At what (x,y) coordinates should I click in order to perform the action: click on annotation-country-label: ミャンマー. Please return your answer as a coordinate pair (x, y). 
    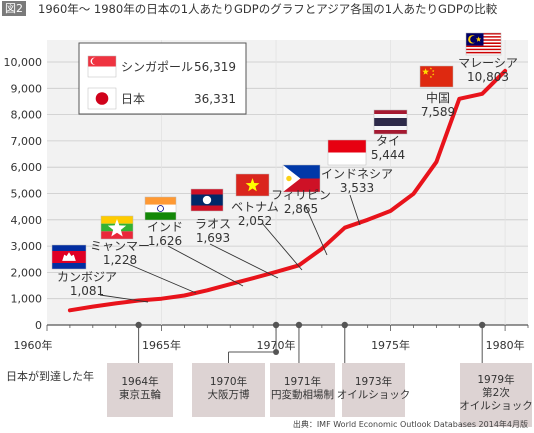
    Looking at the image, I should click on (120, 246).